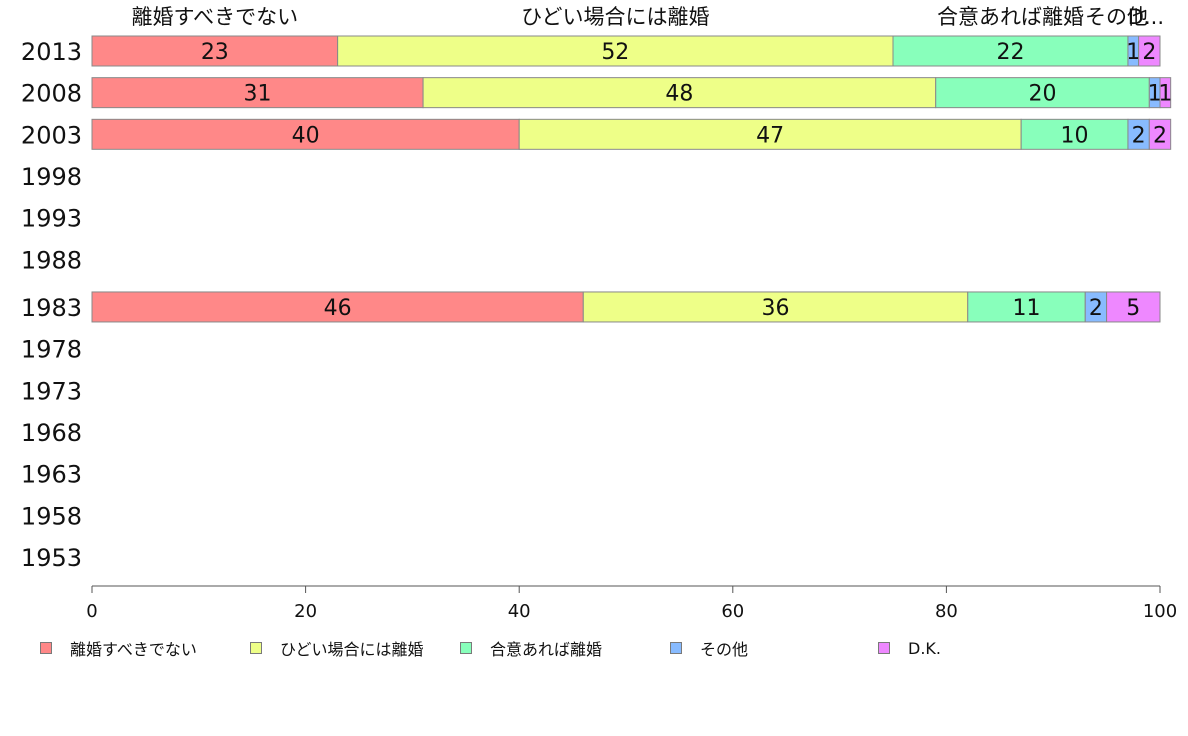 This screenshot has width=1188, height=736. What do you see at coordinates (51, 433) in the screenshot?
I see `category-label: 1968` at bounding box center [51, 433].